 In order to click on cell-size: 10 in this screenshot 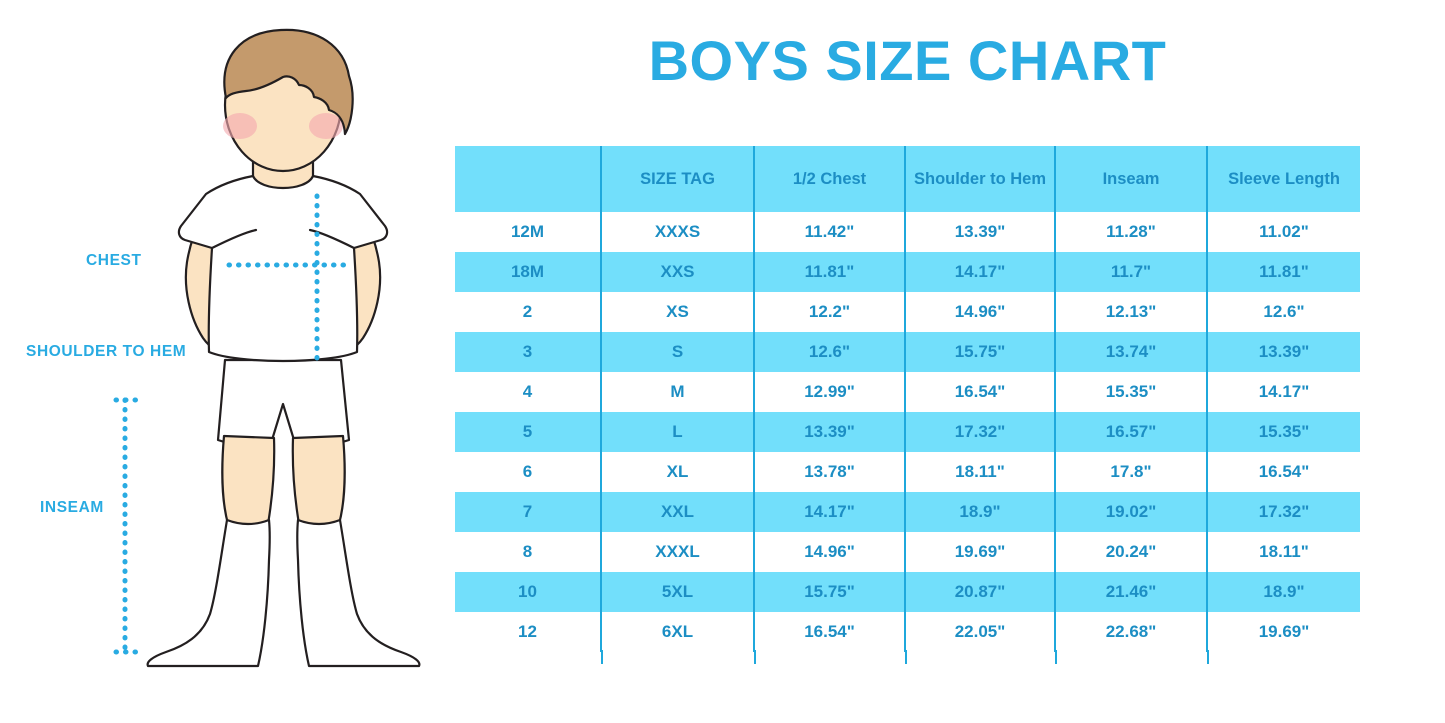, I will do `click(528, 592)`.